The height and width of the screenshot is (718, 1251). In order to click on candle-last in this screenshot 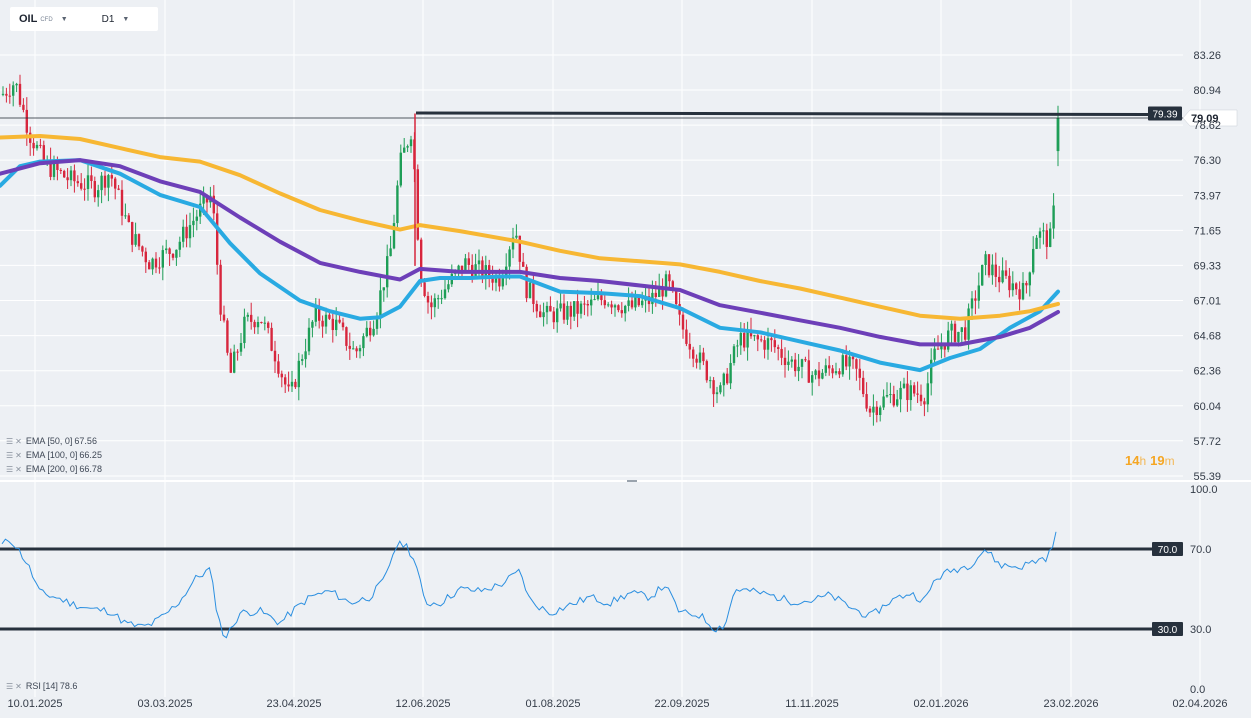, I will do `click(1058, 136)`.